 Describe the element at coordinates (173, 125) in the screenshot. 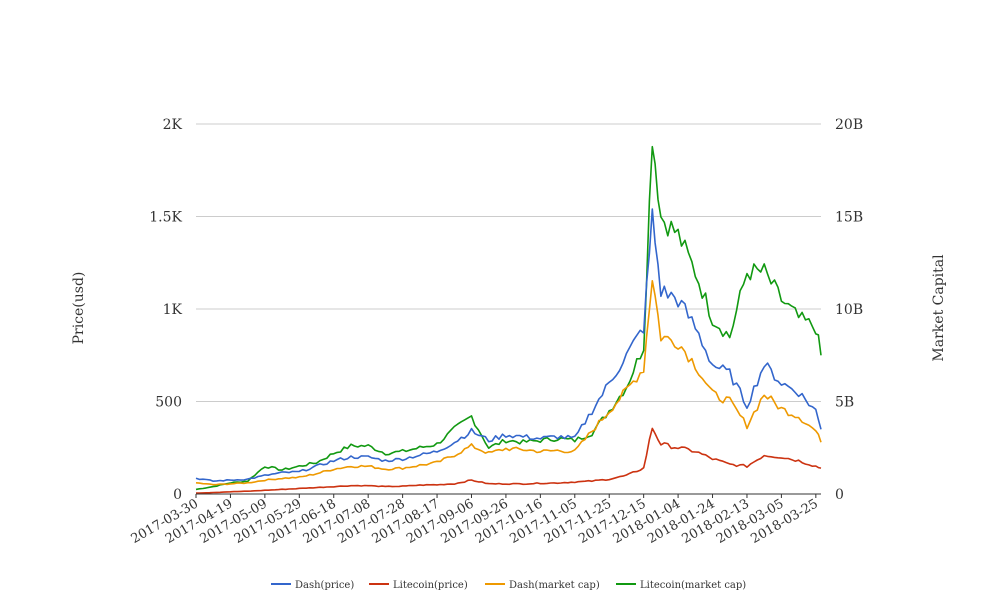

I see `y-tick-label-left: 2K` at that location.